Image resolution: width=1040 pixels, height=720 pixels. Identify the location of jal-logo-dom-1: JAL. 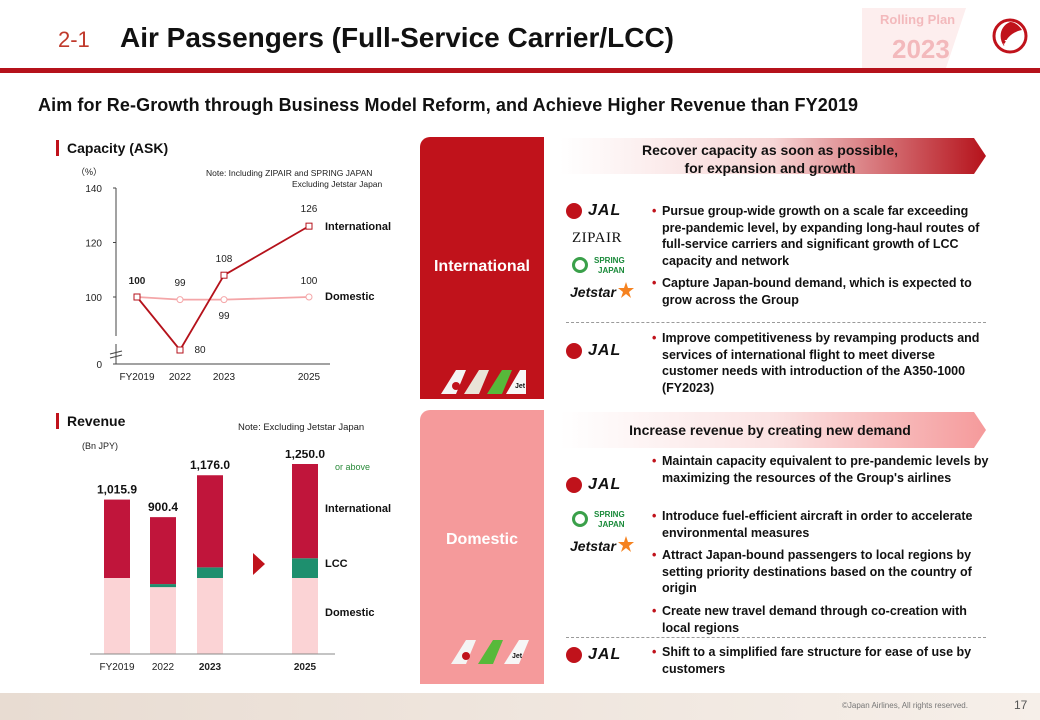
(599, 486).